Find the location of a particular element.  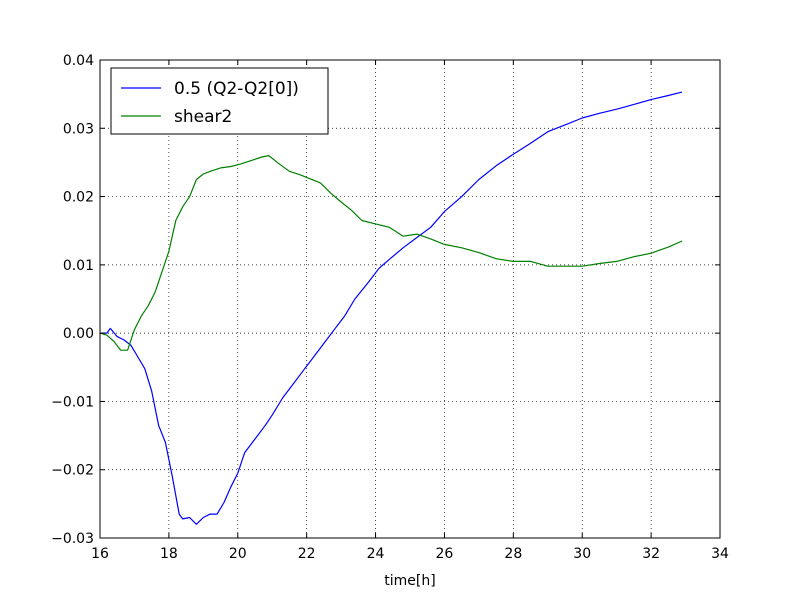

y-tick-label: 0.02 is located at coordinates (78, 198).